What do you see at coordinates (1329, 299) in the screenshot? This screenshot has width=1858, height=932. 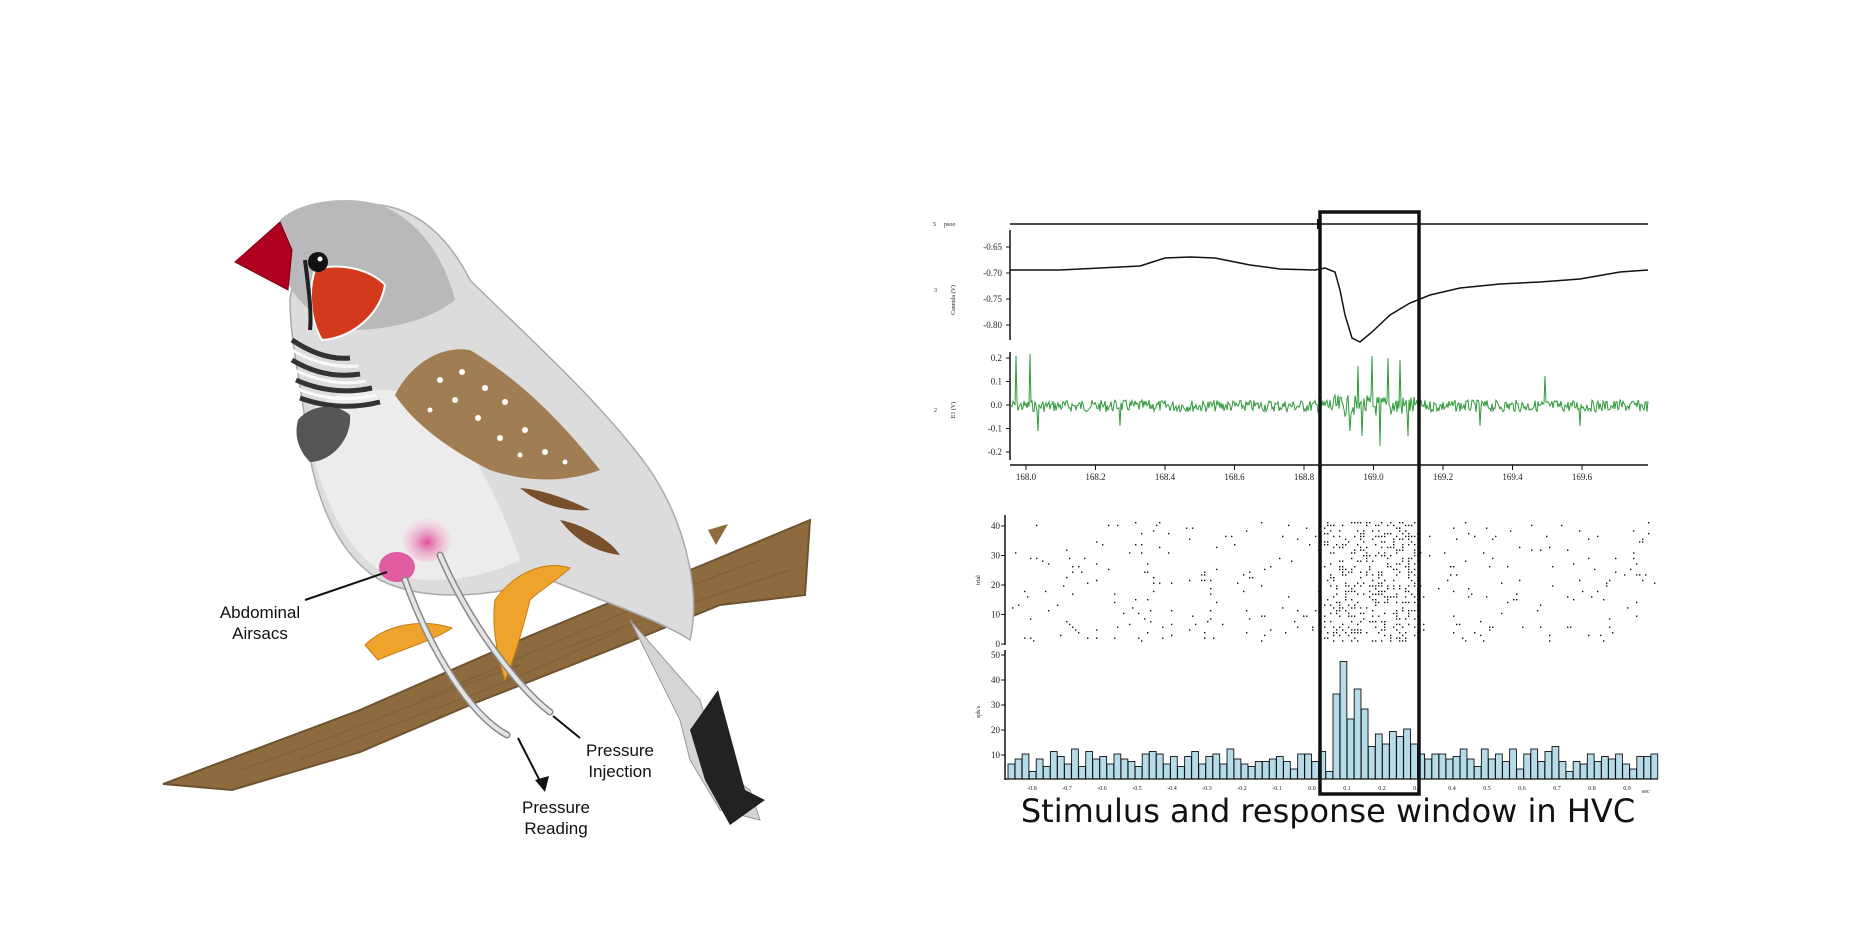 I see `pressure-trace` at bounding box center [1329, 299].